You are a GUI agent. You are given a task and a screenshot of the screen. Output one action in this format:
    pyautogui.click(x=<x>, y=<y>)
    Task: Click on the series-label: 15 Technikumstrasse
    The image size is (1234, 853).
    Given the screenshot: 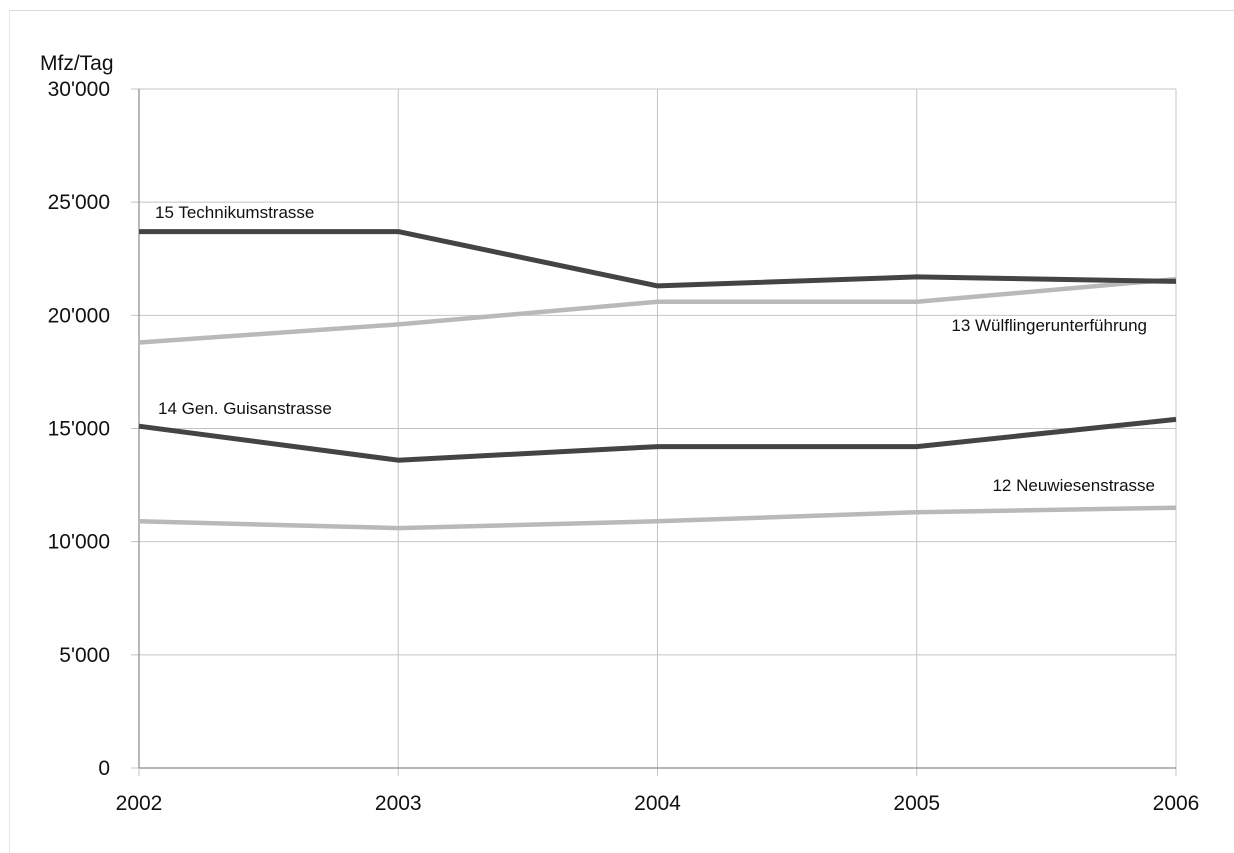 What is the action you would take?
    pyautogui.click(x=234, y=212)
    